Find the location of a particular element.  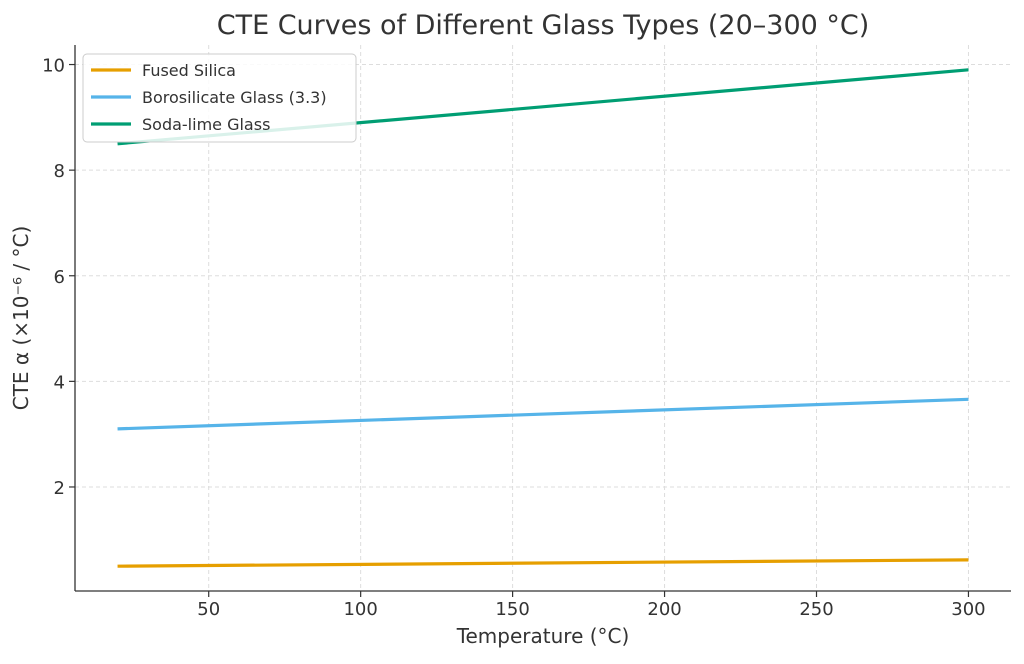

legend-box is located at coordinates (219, 98).